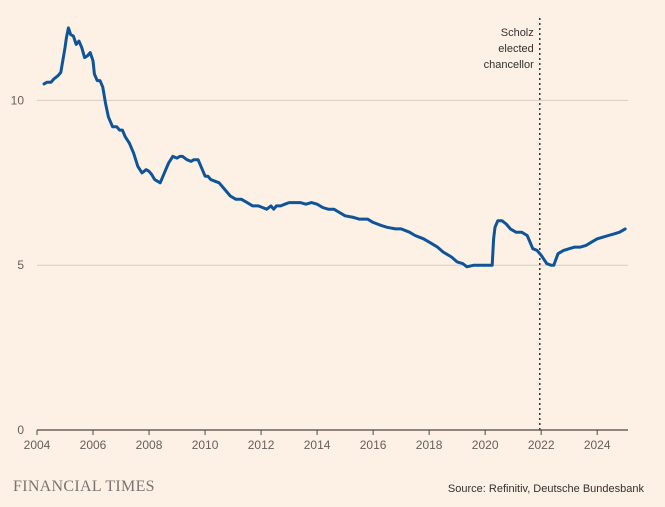 This screenshot has height=507, width=665. I want to click on x-tick-label-2010: 2010, so click(205, 445).